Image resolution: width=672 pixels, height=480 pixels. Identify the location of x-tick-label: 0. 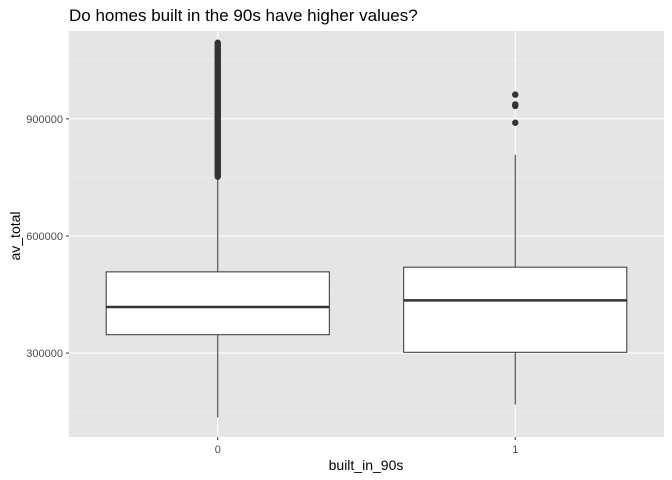
(218, 450).